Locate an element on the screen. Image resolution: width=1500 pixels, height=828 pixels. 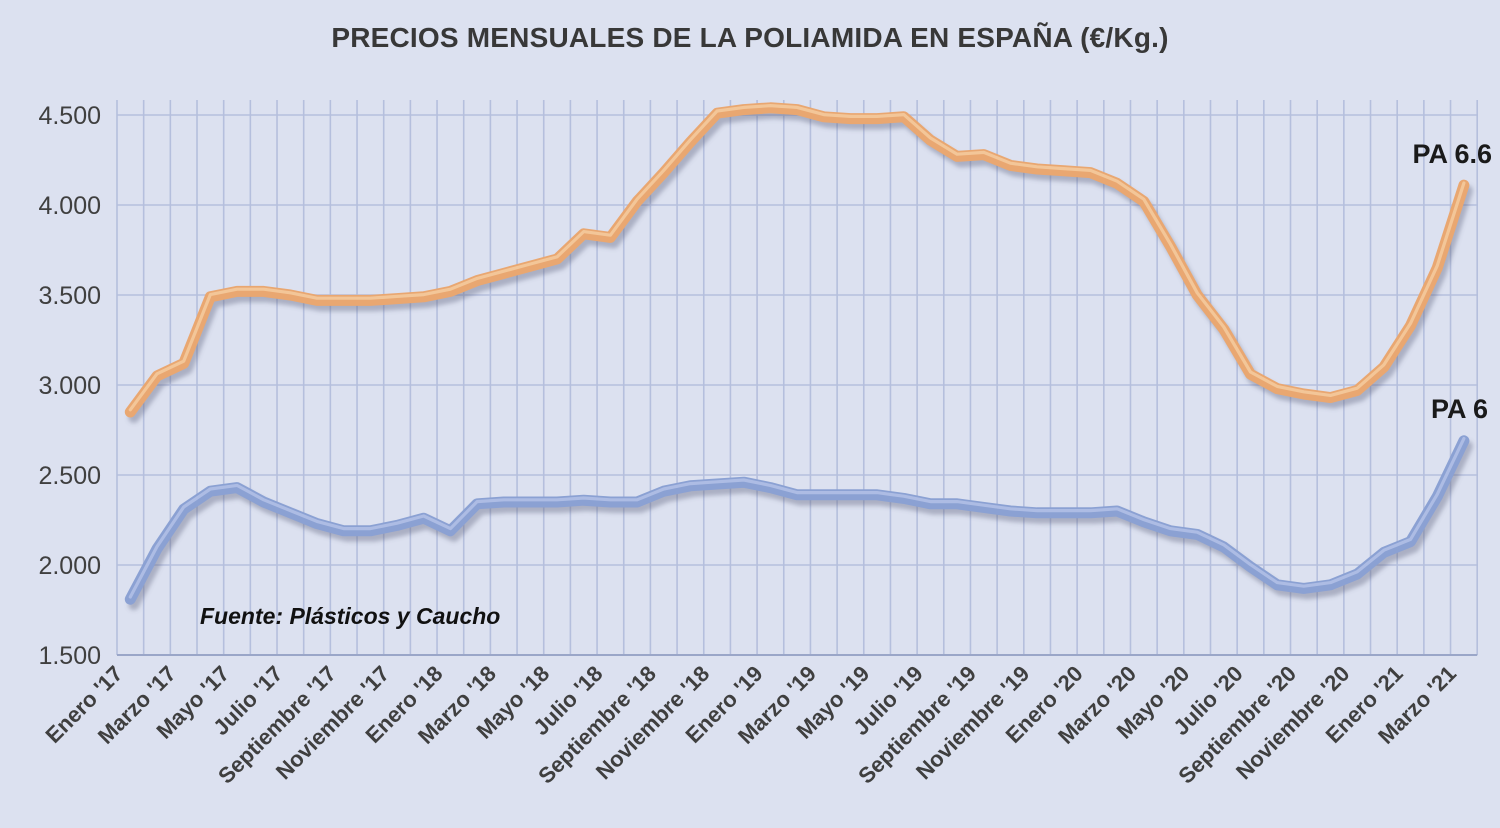
y-axis-tick-label: 2.500 is located at coordinates (69, 476).